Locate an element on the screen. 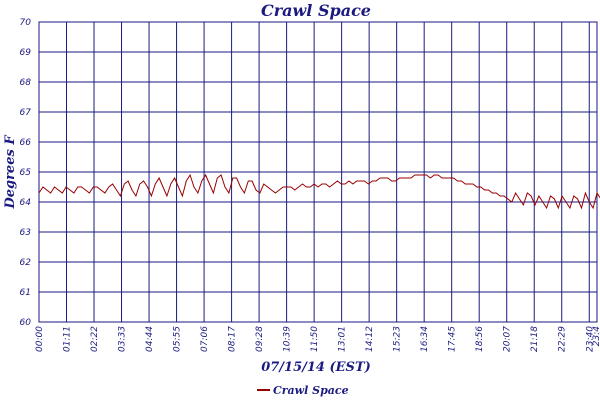 The width and height of the screenshot is (600, 400). x-tick-label: 18:56 is located at coordinates (480, 339).